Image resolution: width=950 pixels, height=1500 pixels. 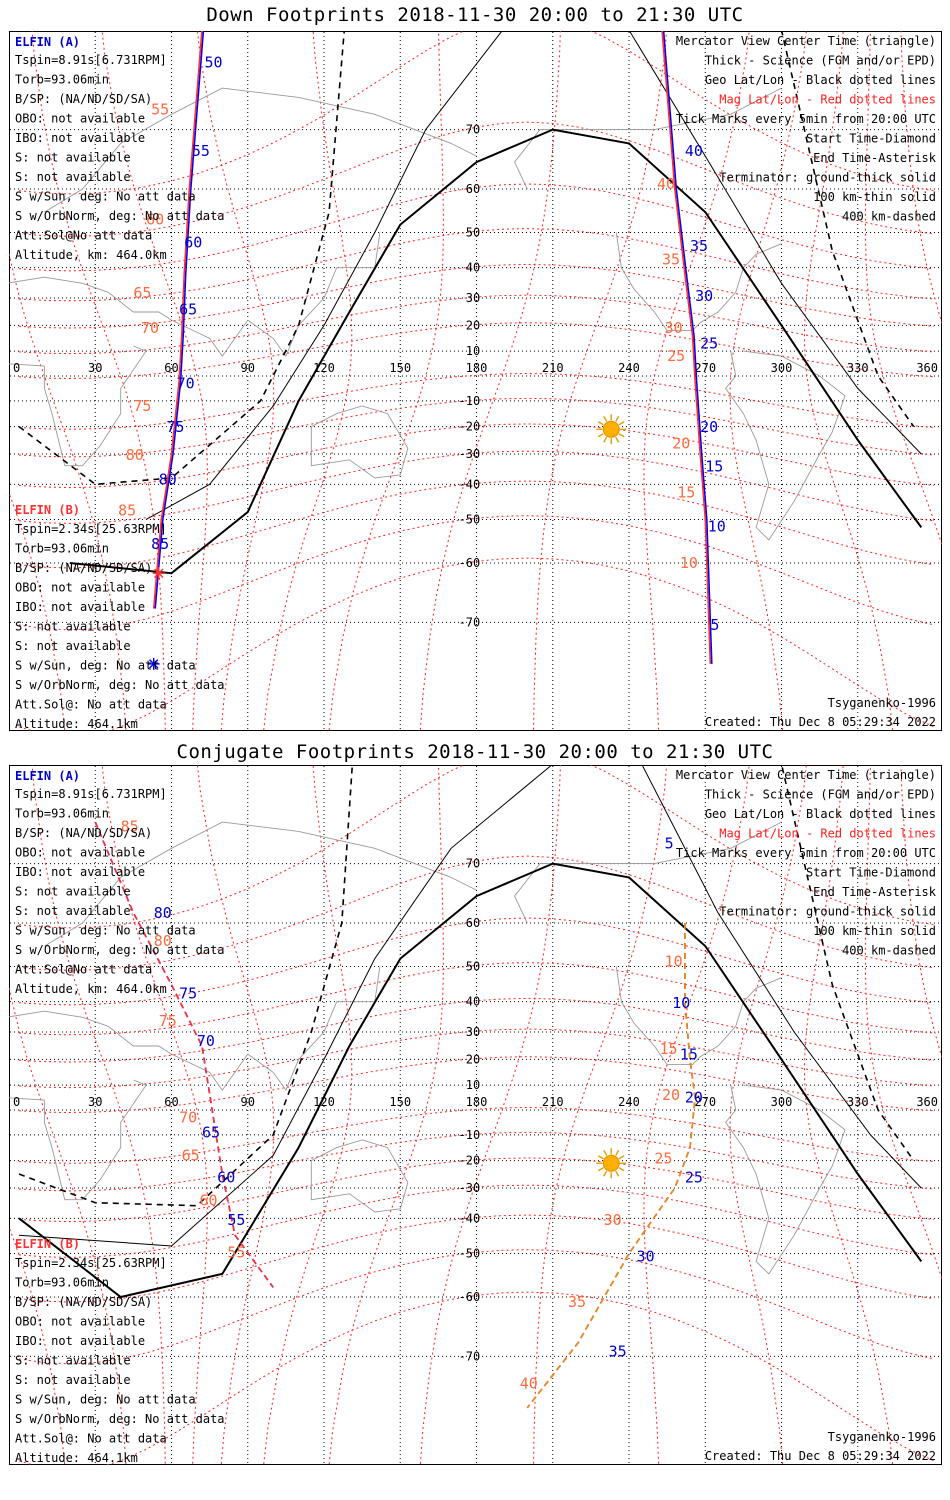 I want to click on sun-disk, so click(x=611, y=429).